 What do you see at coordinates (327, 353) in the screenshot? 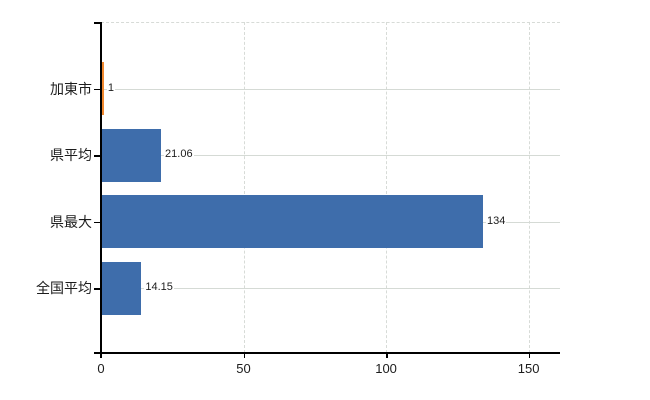
I see `x-axis-line` at bounding box center [327, 353].